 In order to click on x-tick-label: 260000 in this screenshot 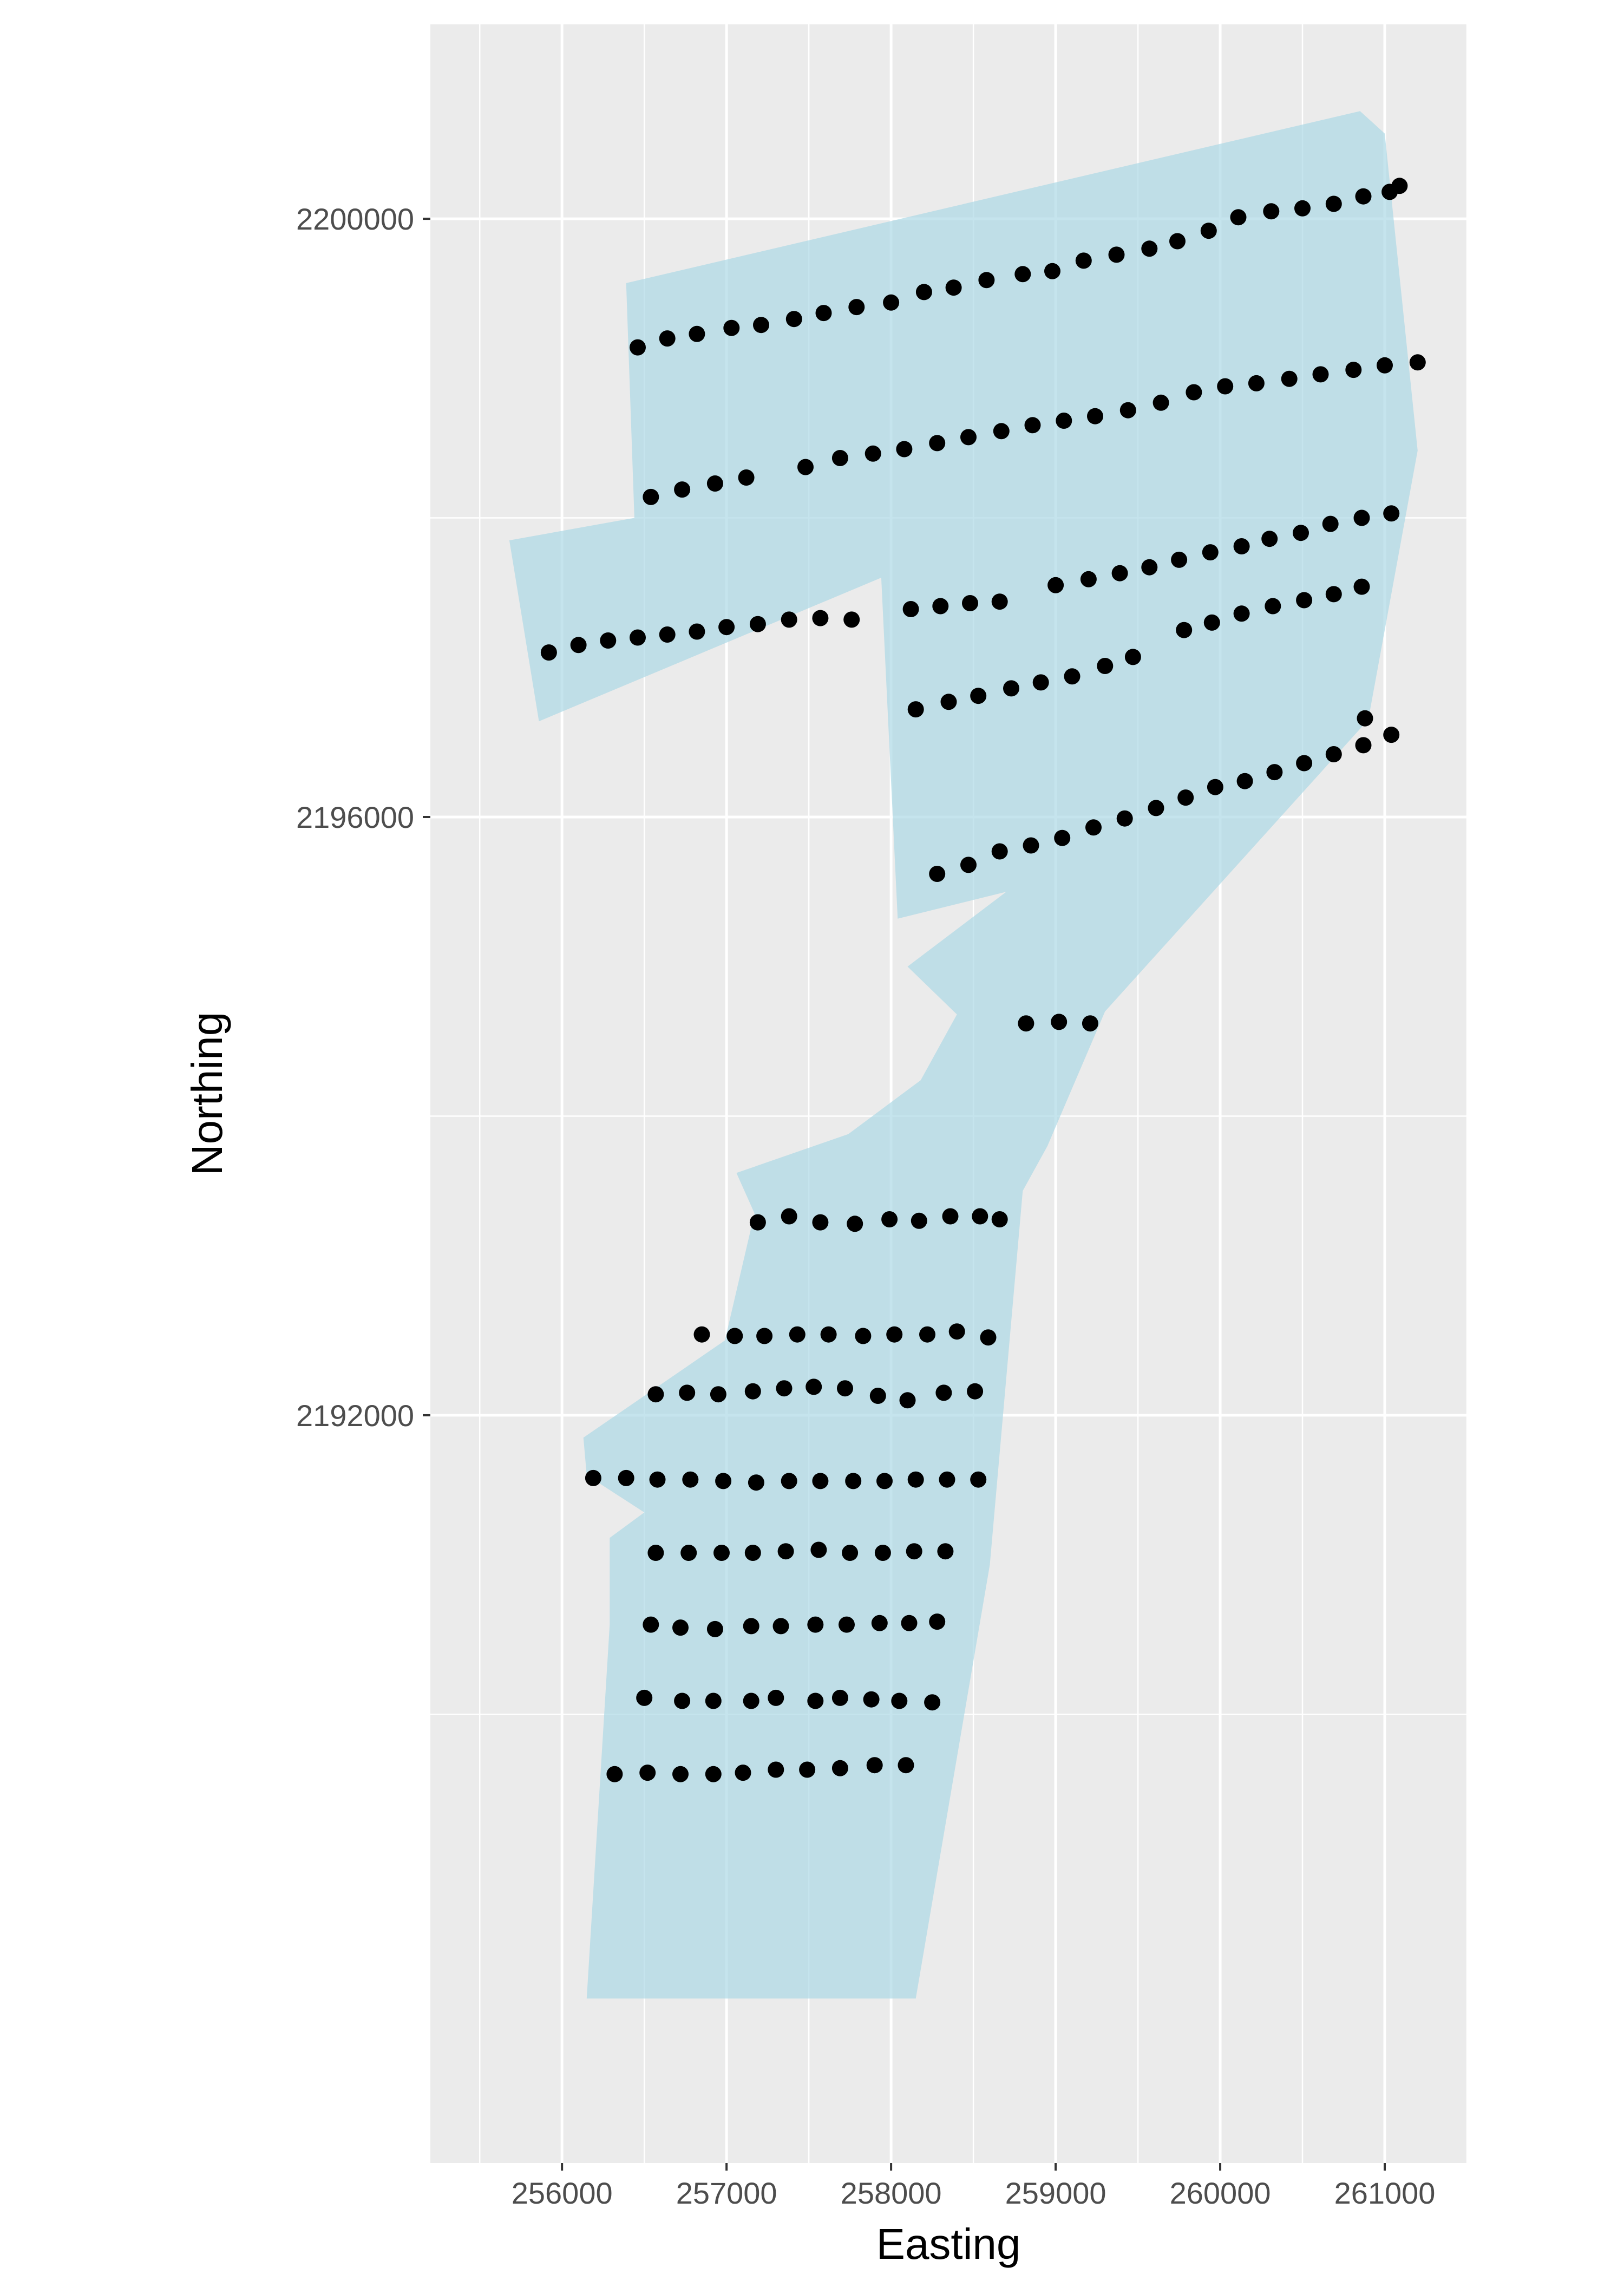, I will do `click(1221, 2193)`.